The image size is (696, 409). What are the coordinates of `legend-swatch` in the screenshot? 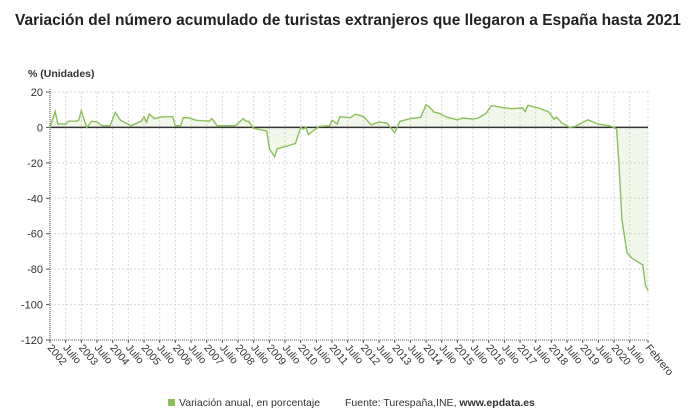 It's located at (171, 402).